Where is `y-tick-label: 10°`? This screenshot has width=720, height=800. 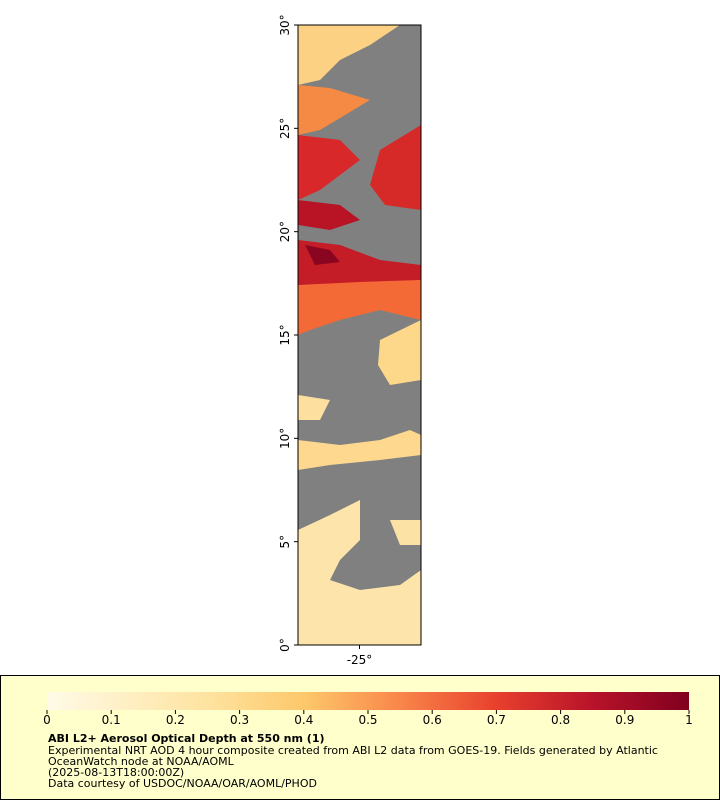 y-tick-label: 10° is located at coordinates (285, 438).